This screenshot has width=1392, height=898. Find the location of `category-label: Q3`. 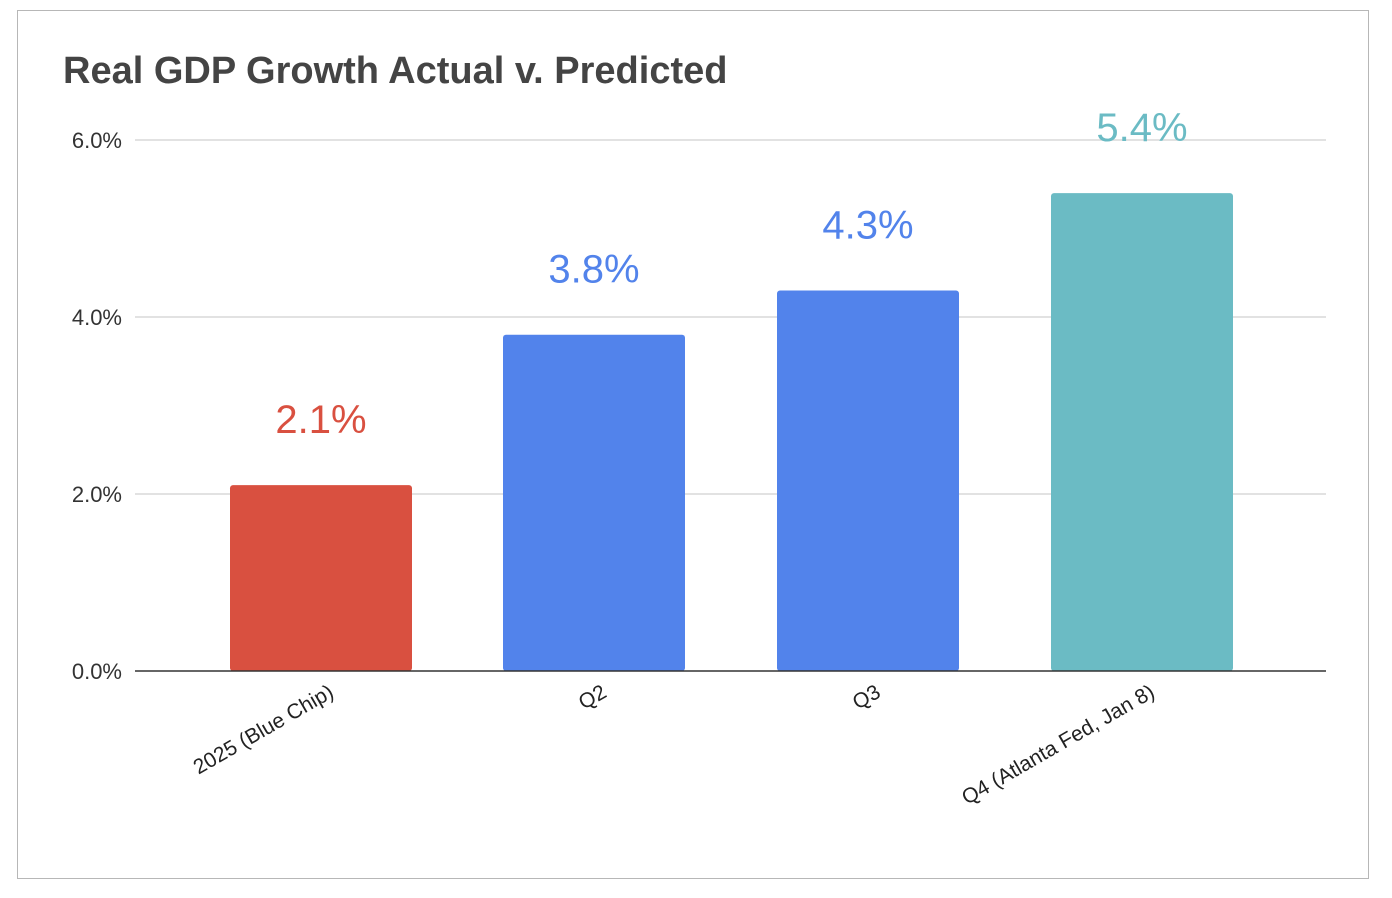

category-label: Q3 is located at coordinates (867, 697).